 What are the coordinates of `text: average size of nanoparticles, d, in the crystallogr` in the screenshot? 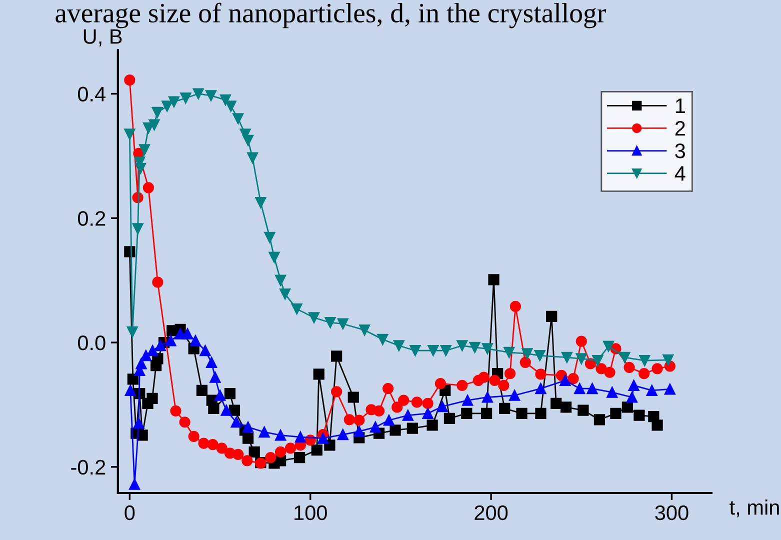 It's located at (331, 15).